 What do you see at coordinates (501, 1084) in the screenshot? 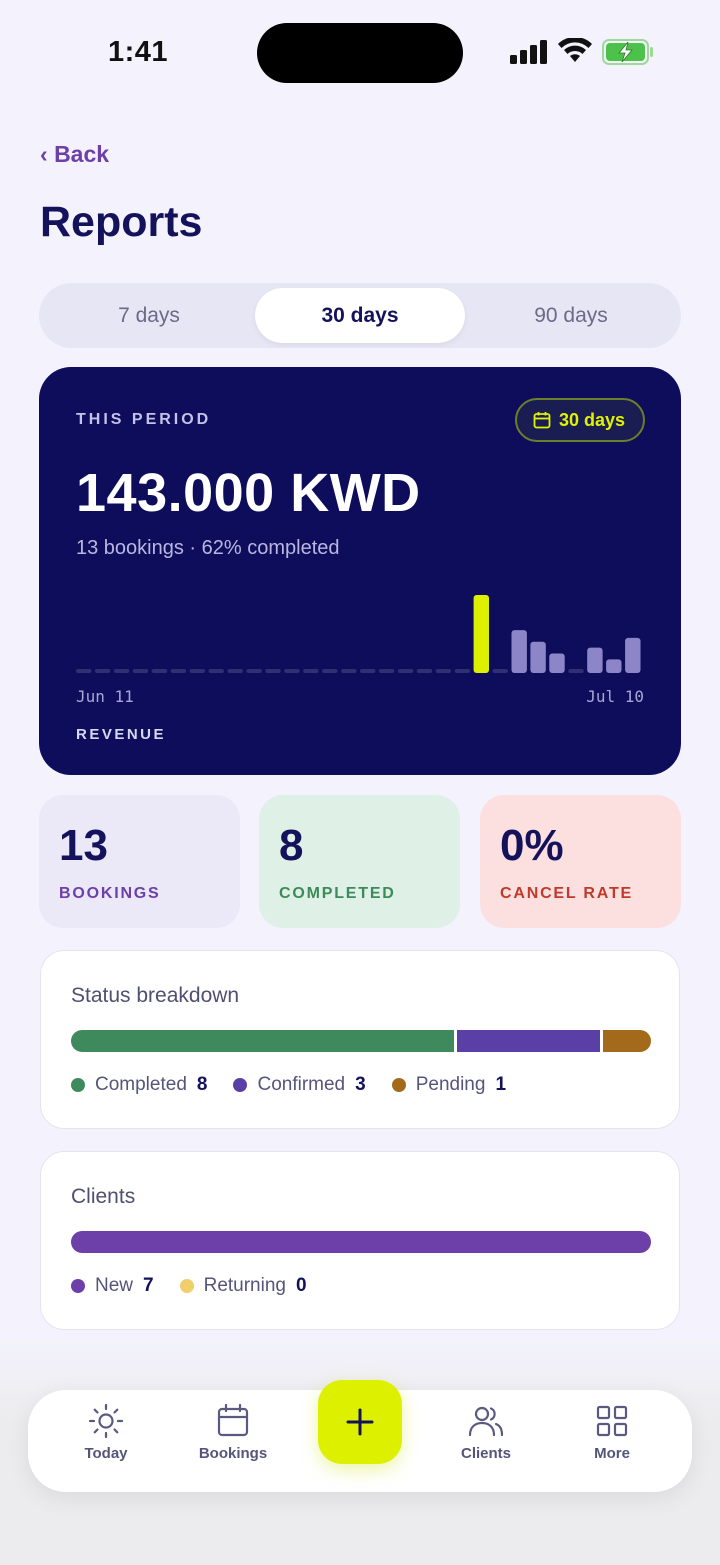
I see `legend-value: 1` at bounding box center [501, 1084].